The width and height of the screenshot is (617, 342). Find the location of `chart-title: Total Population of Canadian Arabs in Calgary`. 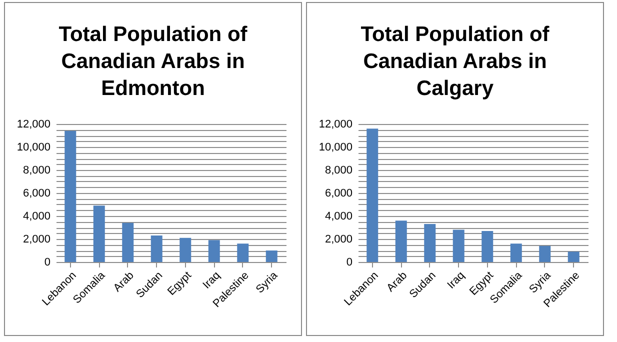

chart-title: Total Population of Canadian Arabs in Calgary is located at coordinates (455, 62).